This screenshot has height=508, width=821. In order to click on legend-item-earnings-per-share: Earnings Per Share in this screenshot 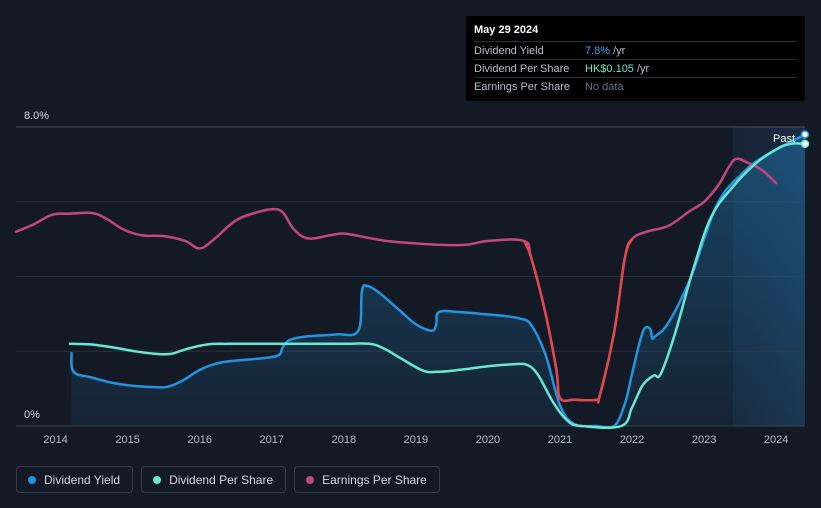, I will do `click(367, 479)`.